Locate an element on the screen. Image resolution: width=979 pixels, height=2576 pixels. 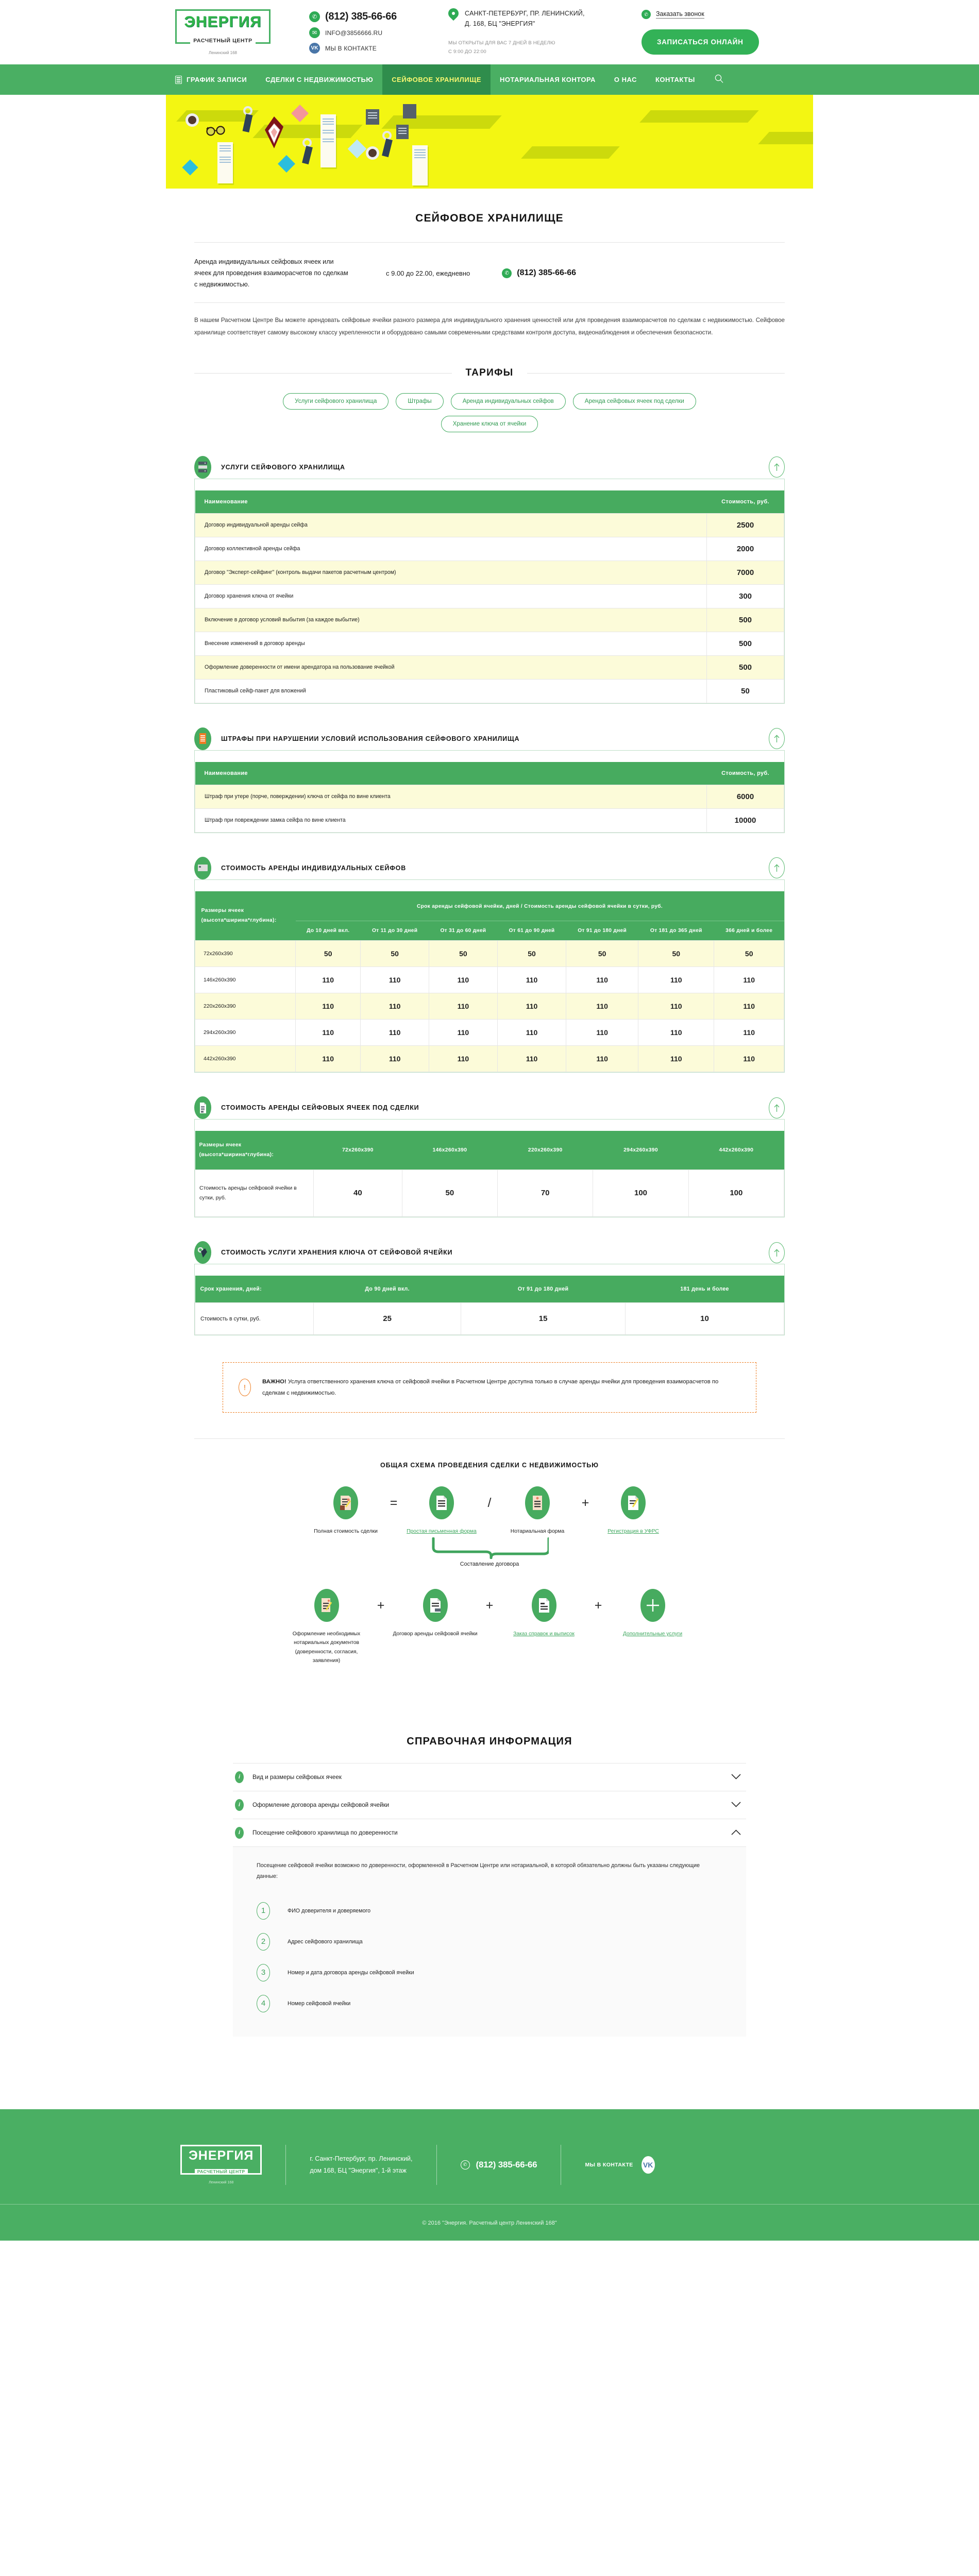
scheme-label-certificates: Заказ справок и выписок is located at coordinates (544, 1634).